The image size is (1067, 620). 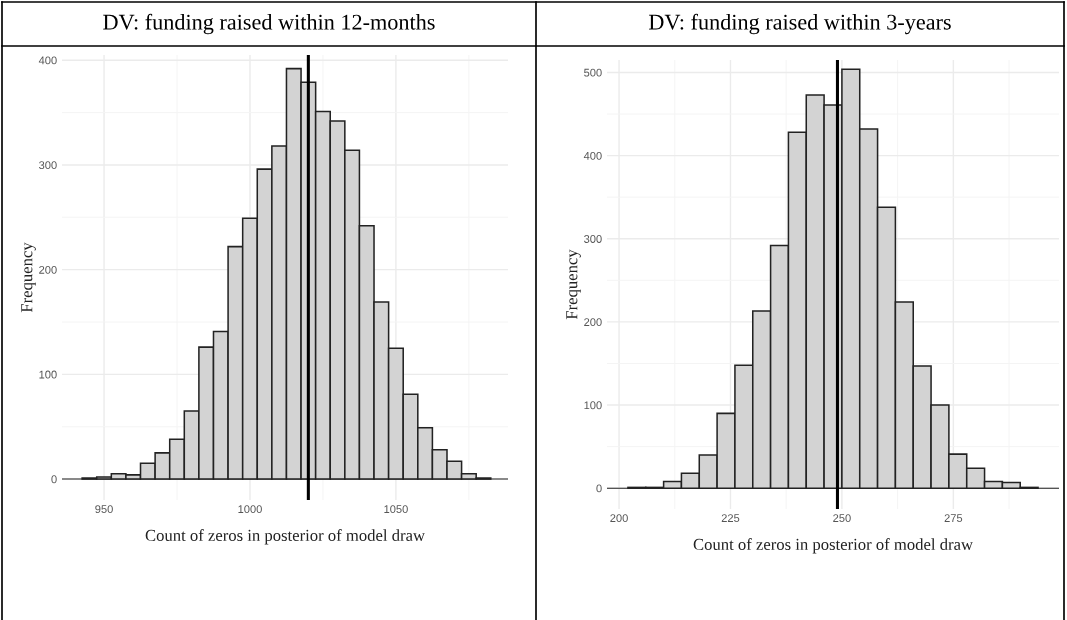 What do you see at coordinates (250, 509) in the screenshot?
I see `x-tick-label: 1000` at bounding box center [250, 509].